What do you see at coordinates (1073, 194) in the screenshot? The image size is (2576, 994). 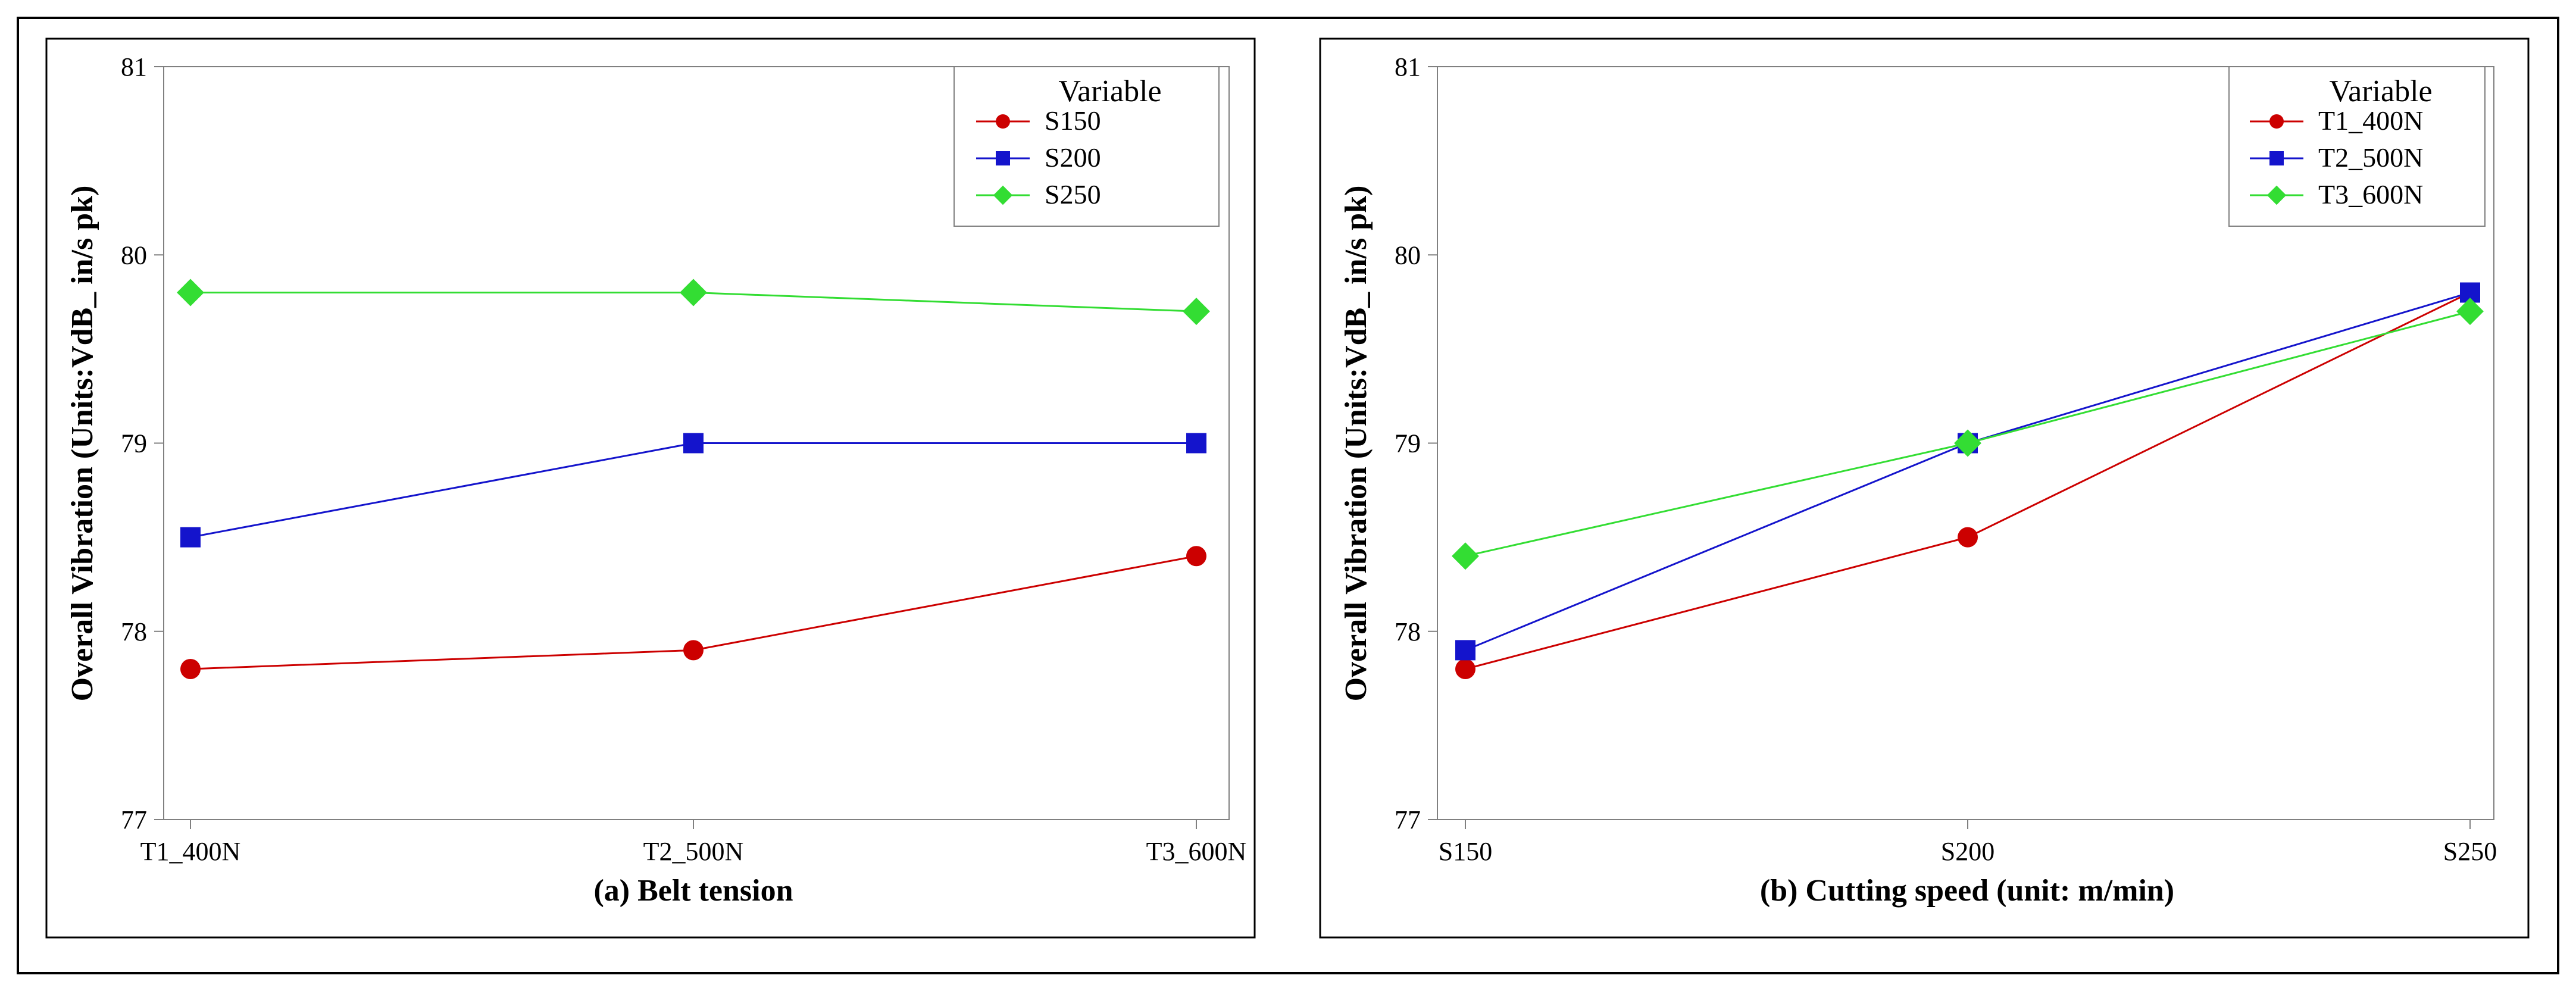 I see `legend-label: S250` at bounding box center [1073, 194].